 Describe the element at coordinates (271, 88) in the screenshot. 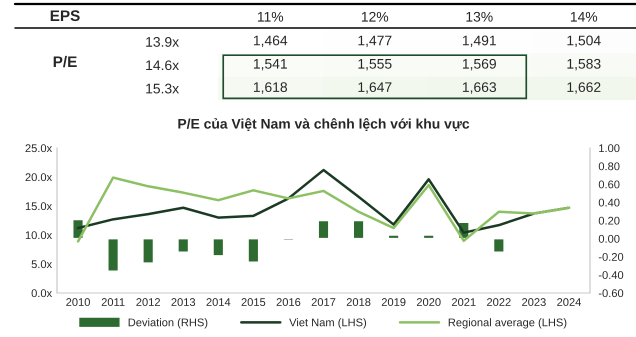

I see `data-label: 1,618` at that location.